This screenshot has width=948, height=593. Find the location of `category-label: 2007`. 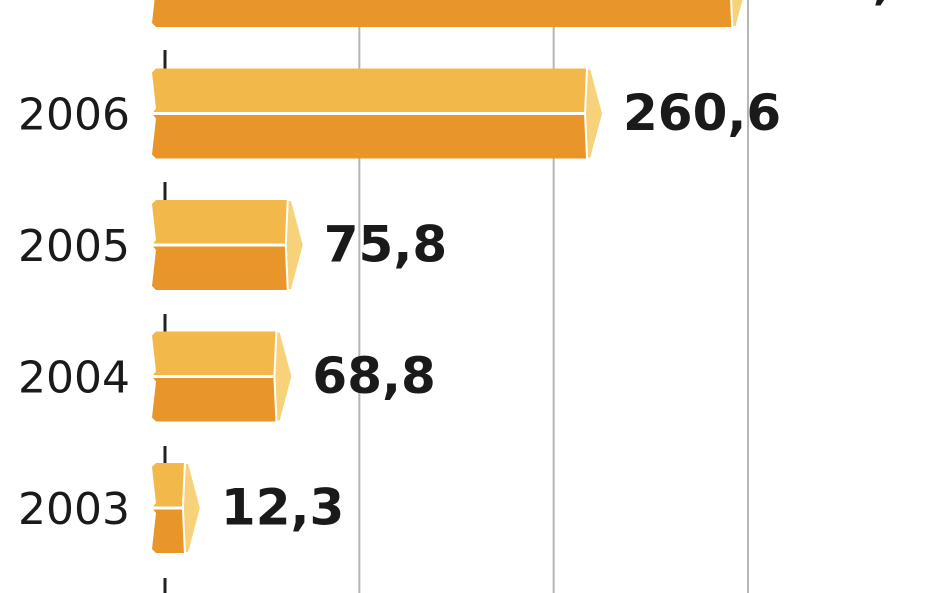

category-label: 2007 is located at coordinates (74, 4).